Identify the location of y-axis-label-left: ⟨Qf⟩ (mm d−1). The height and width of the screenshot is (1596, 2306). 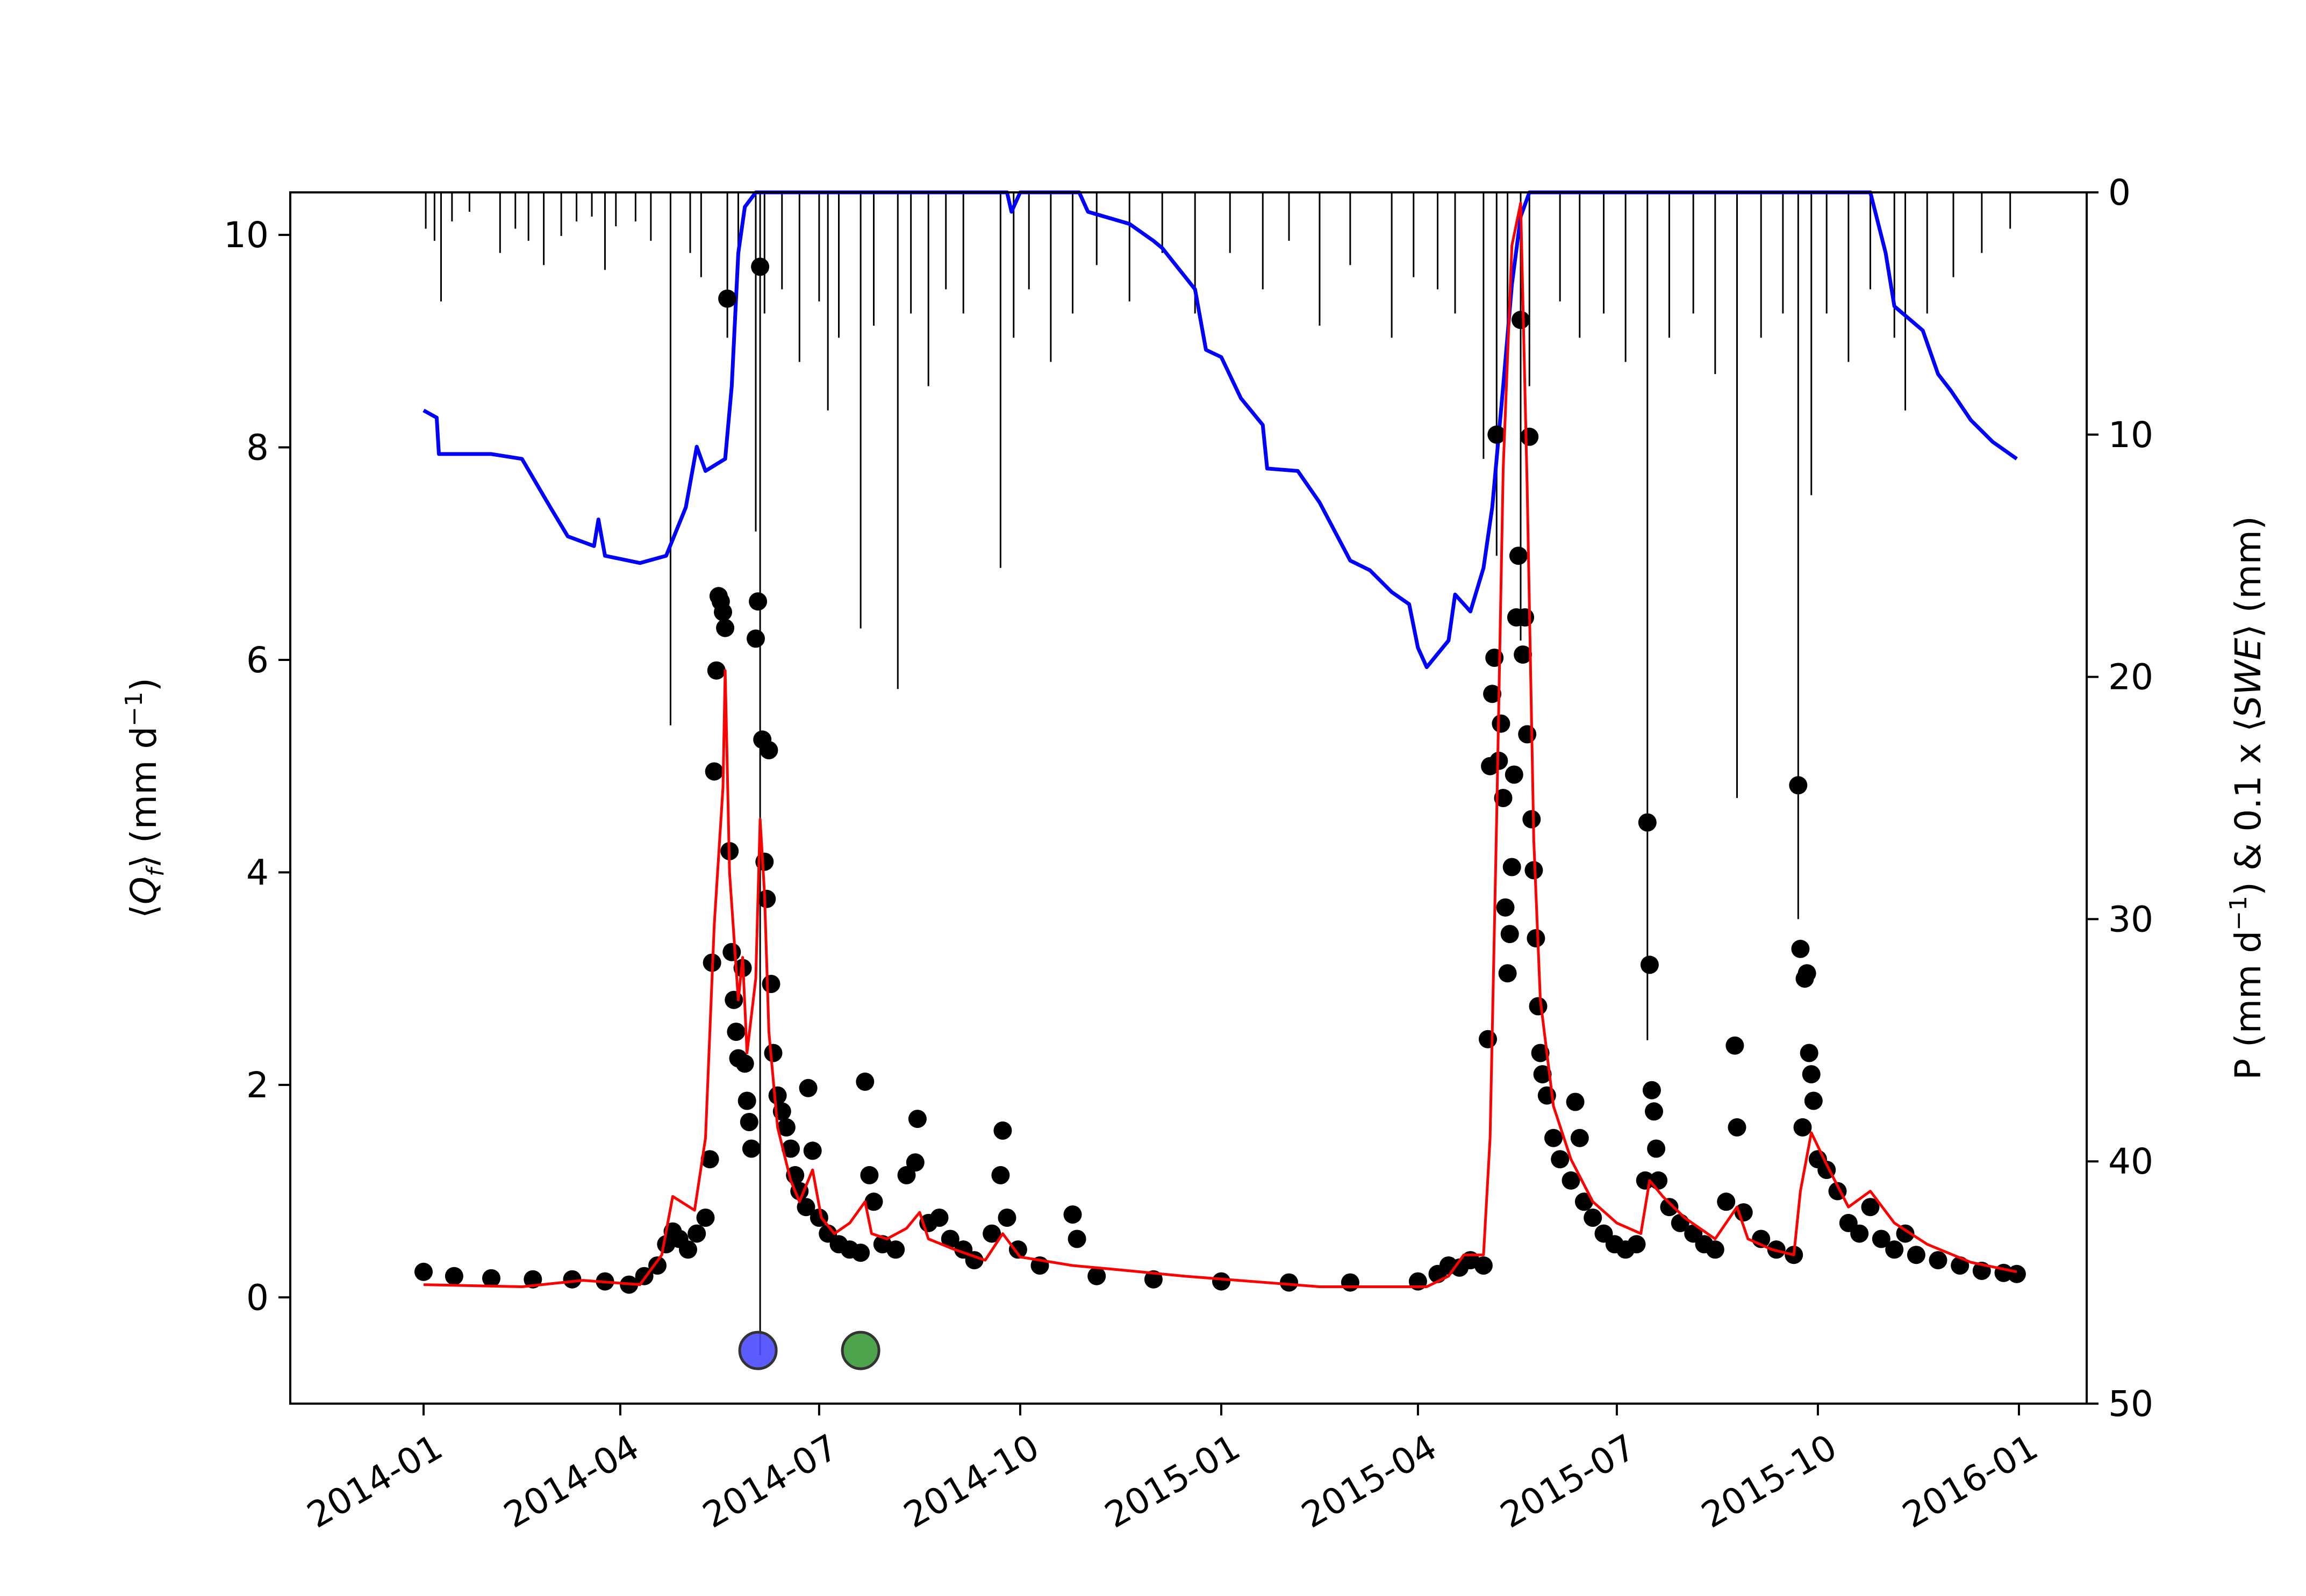
(145, 798).